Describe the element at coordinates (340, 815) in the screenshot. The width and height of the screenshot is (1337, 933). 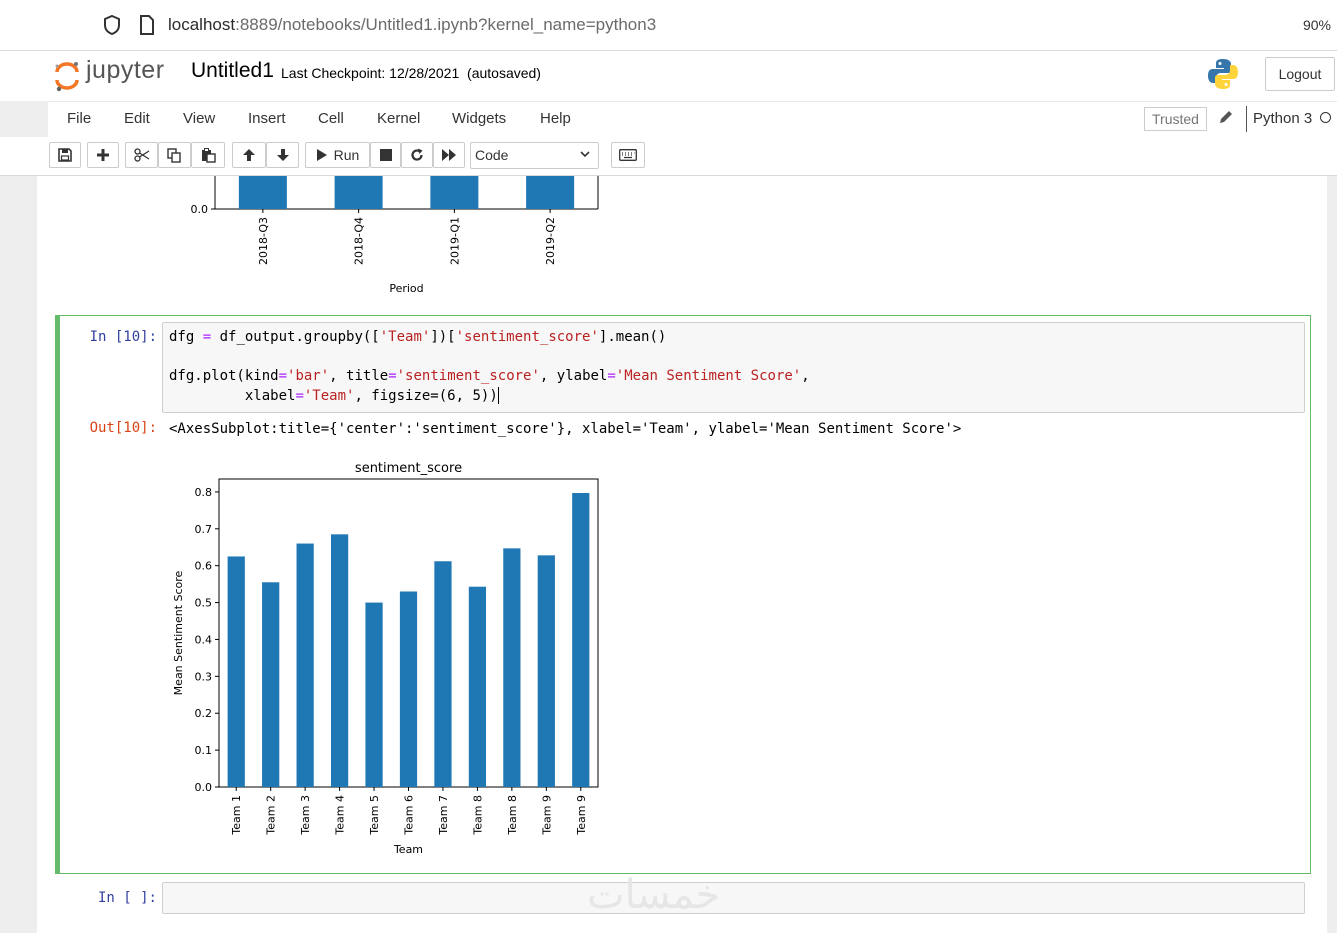
I see `x-tick-label: Team 4` at that location.